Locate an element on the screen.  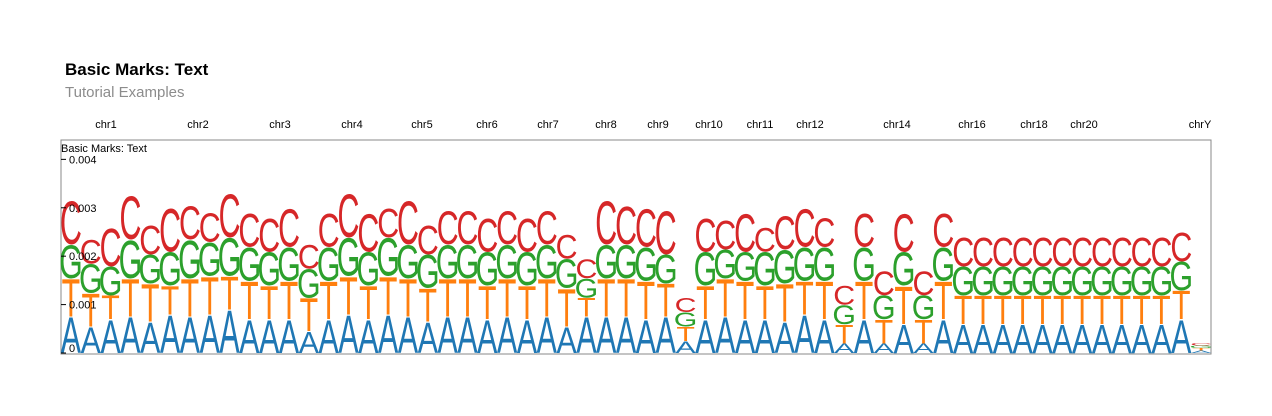
chromosome-label: chr18 is located at coordinates (1034, 125).